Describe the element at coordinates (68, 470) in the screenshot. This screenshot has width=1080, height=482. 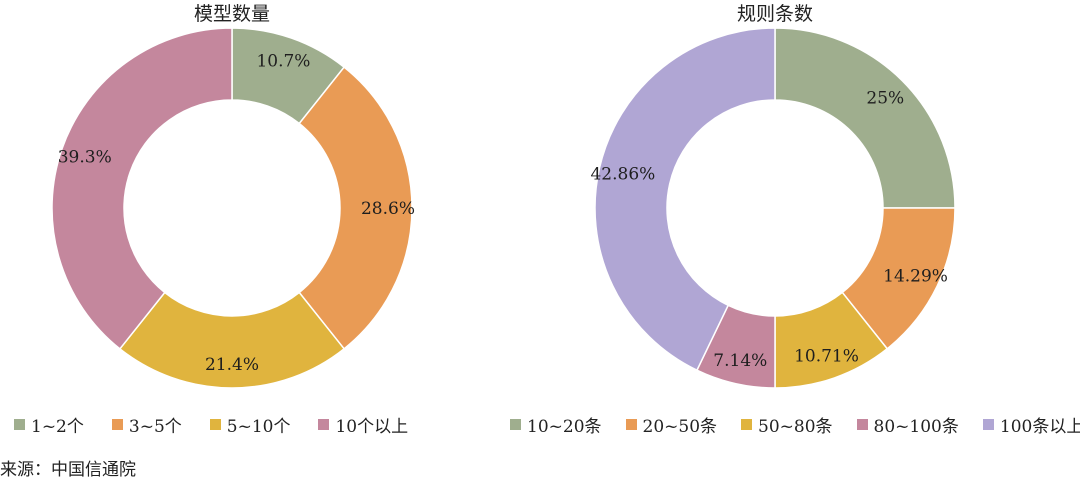
I see `source-note: 来源：中国信通院` at that location.